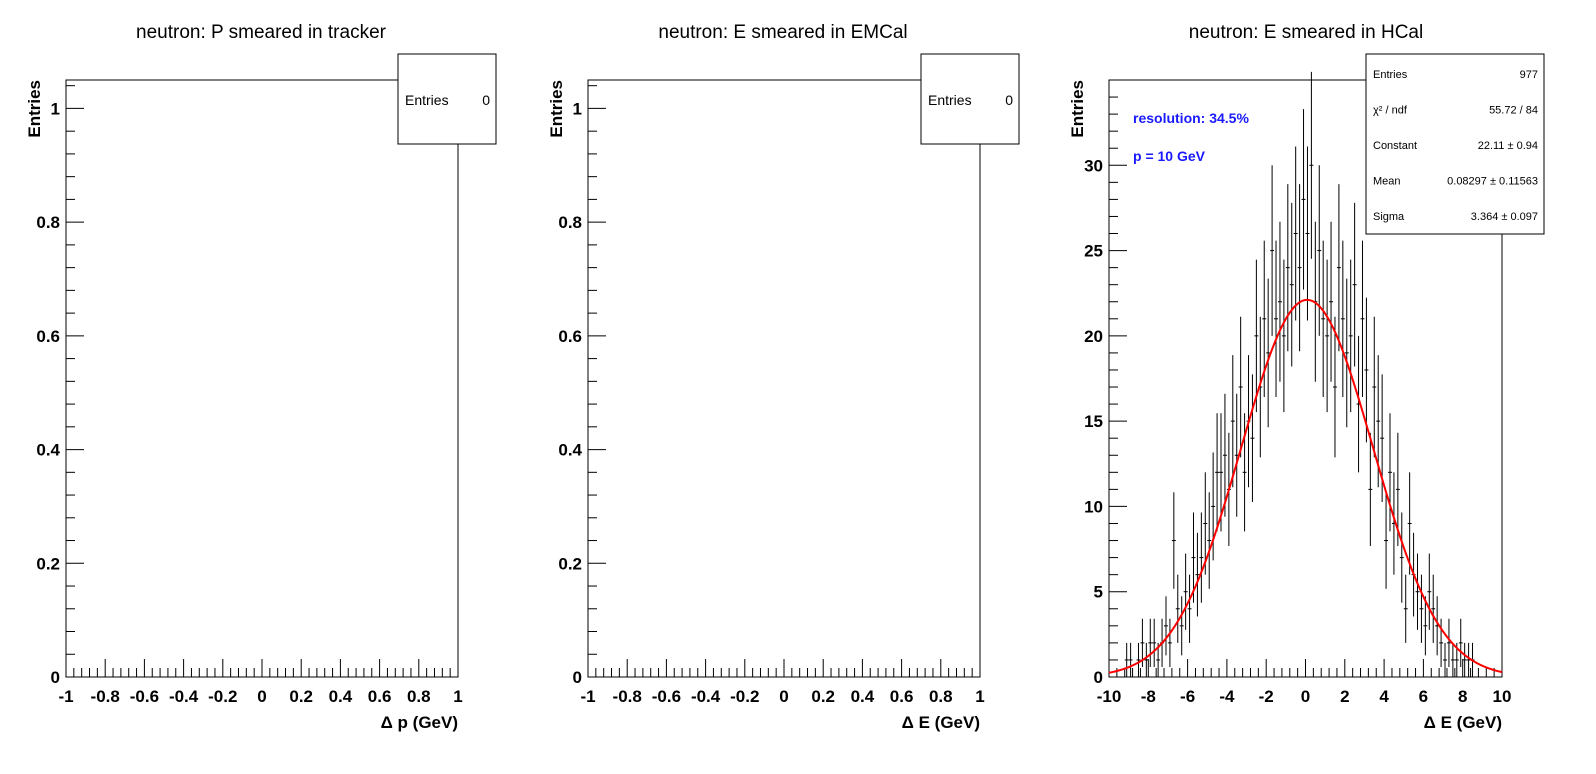 Image resolution: width=1596 pixels, height=774 pixels. I want to click on y-tick-label: 0.4, so click(48, 450).